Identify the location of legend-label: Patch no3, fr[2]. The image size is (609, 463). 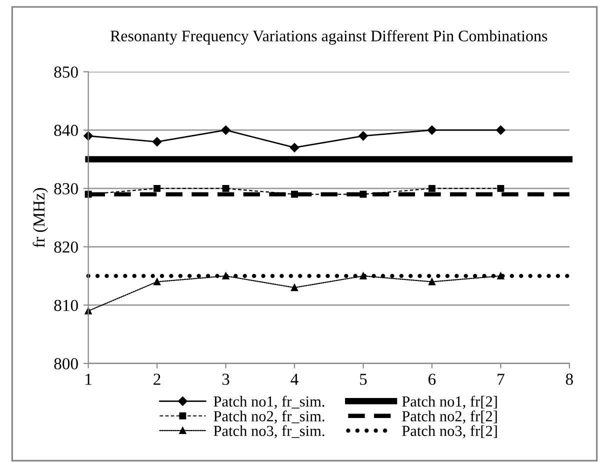
(449, 431).